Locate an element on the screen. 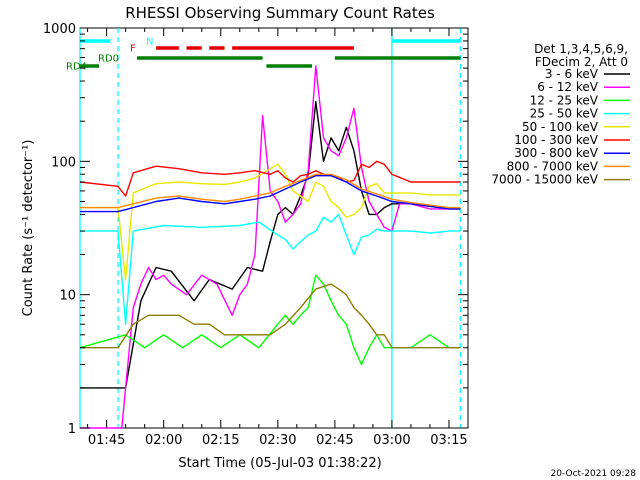 This screenshot has height=480, width=640. x-tick-label-0: 01:45 is located at coordinates (106, 440).